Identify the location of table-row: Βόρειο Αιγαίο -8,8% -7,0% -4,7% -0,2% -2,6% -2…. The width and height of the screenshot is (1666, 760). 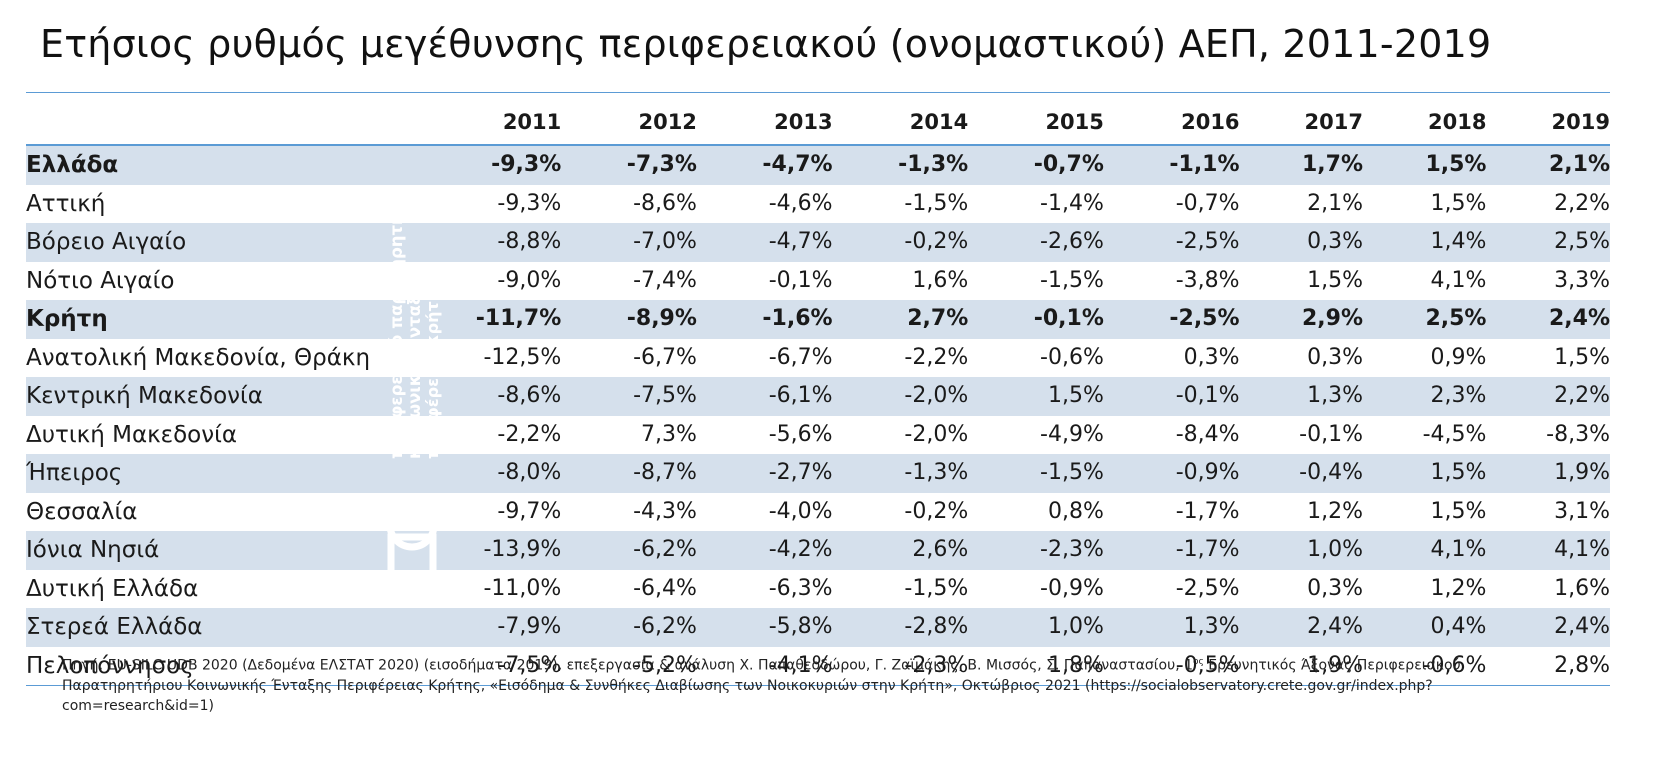
(818, 242).